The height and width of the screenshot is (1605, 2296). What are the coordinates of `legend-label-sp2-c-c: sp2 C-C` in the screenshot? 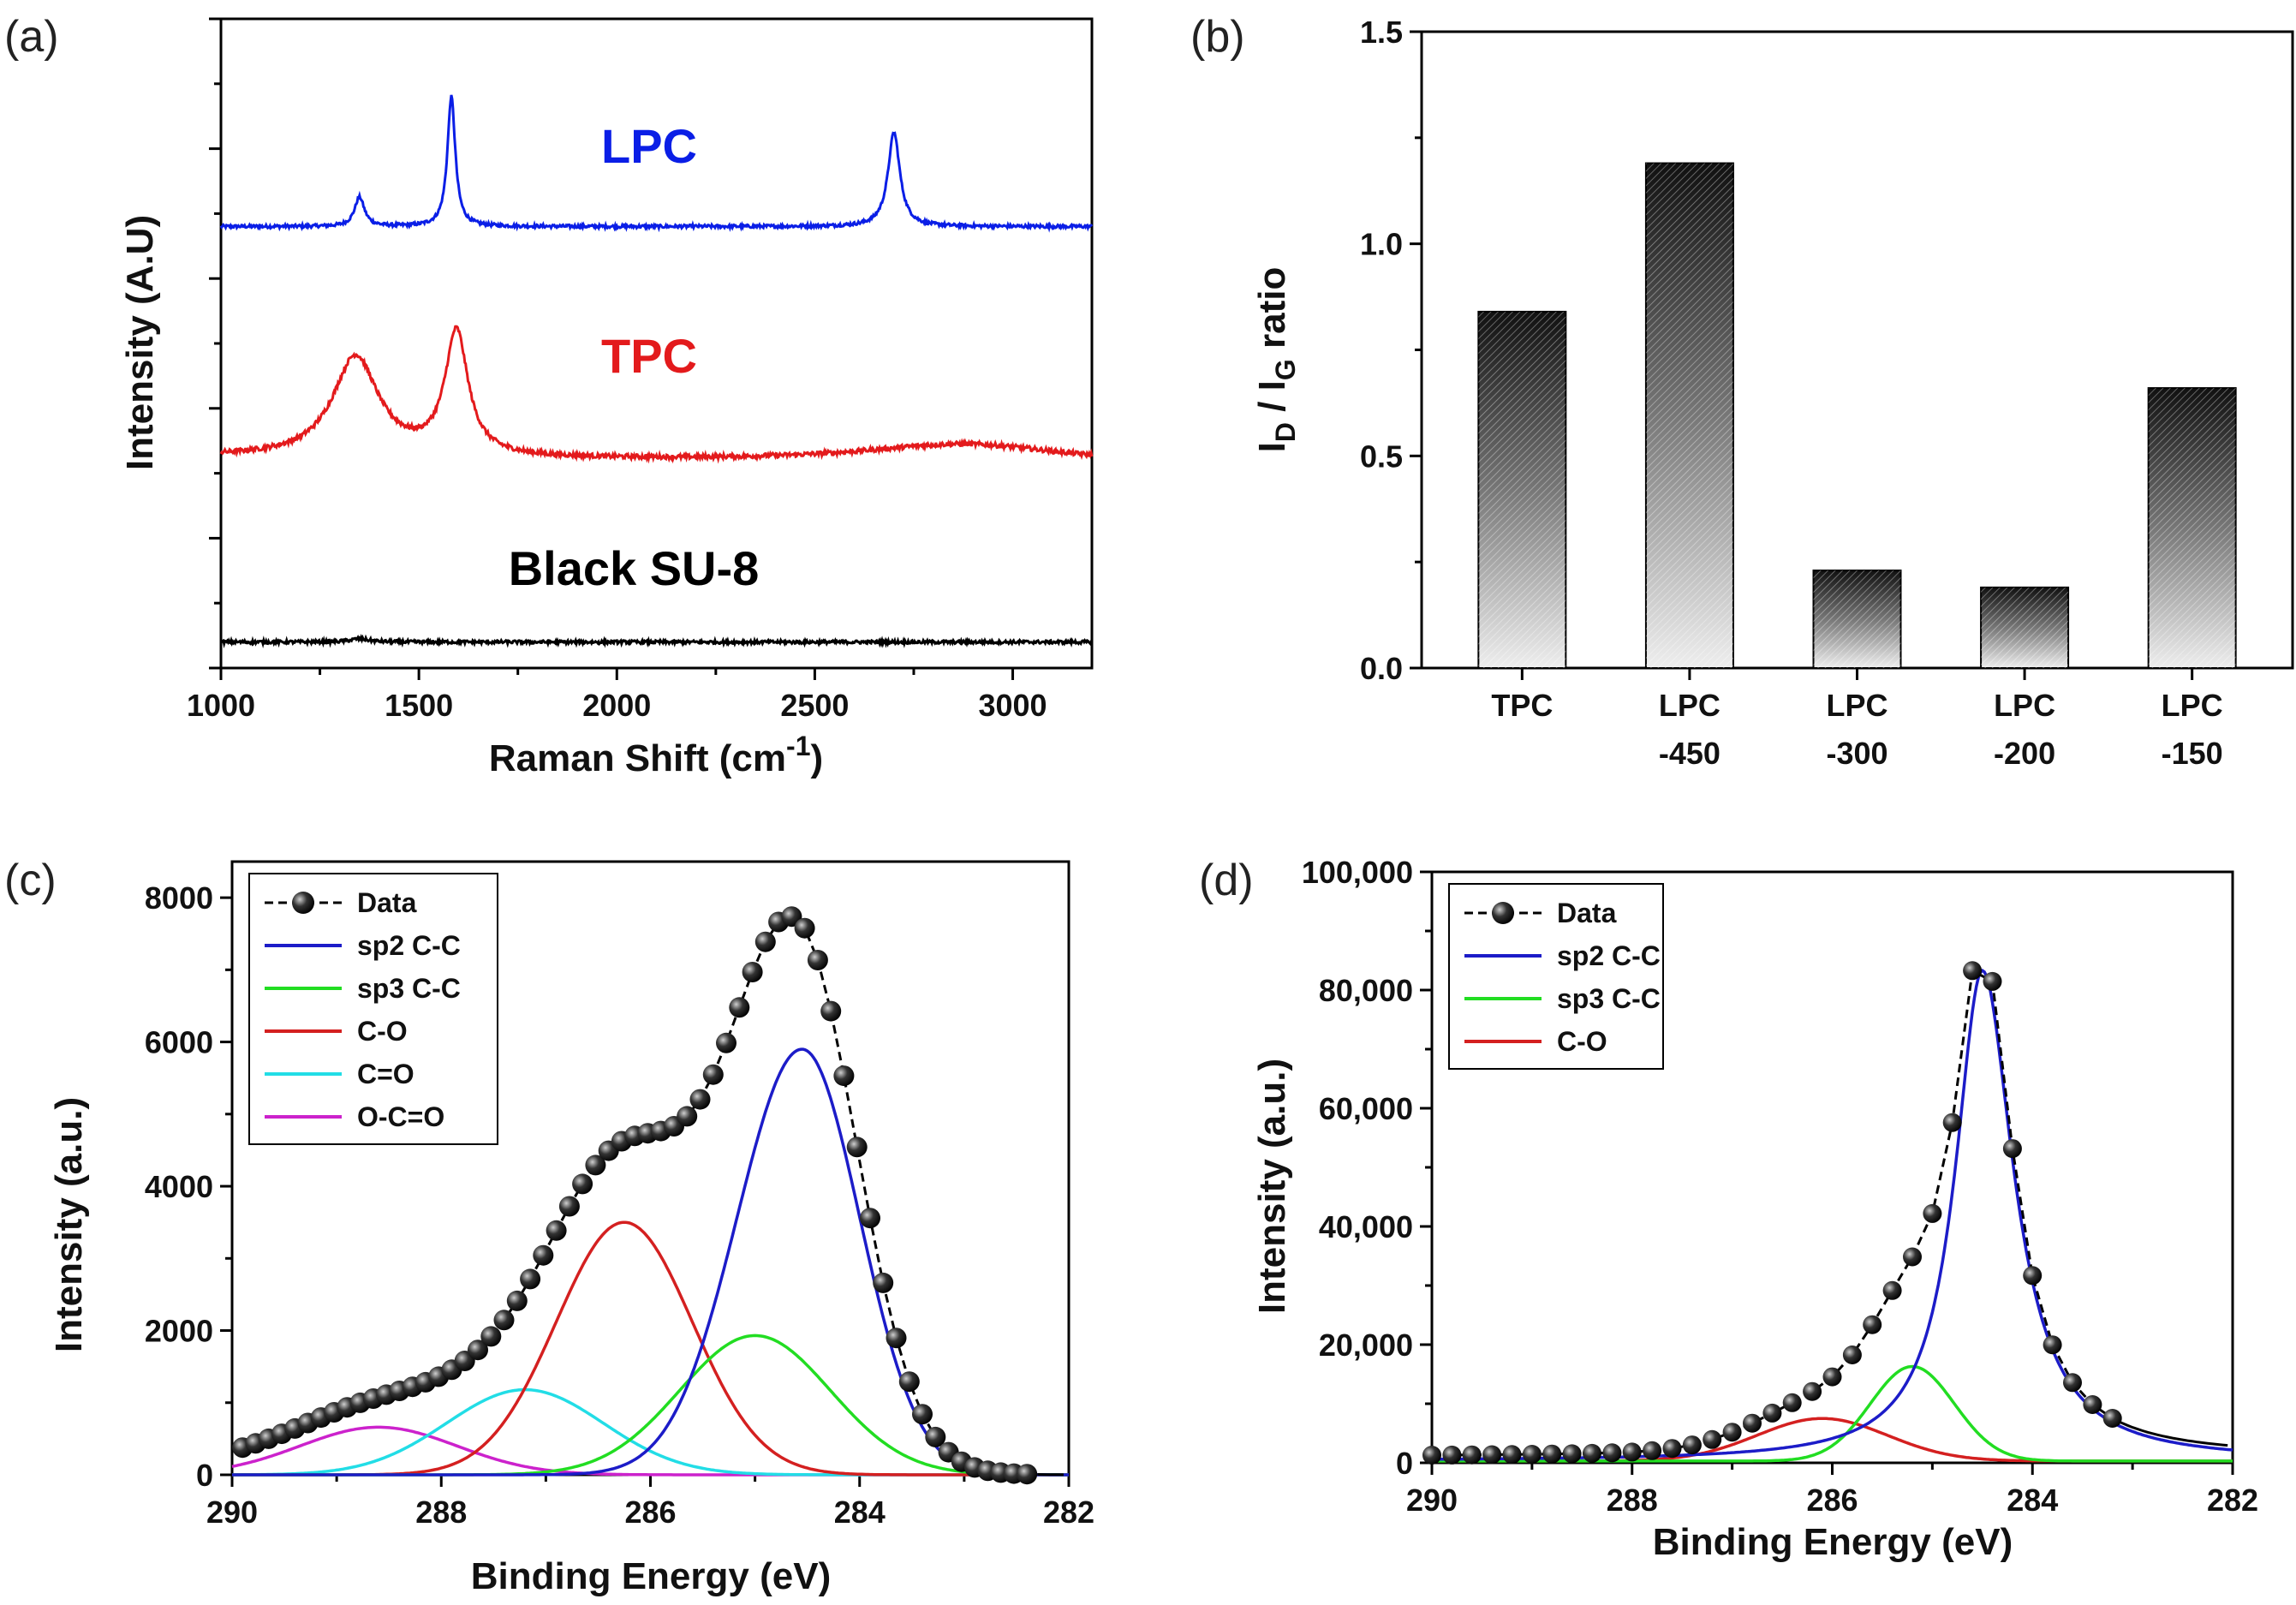 It's located at (1609, 955).